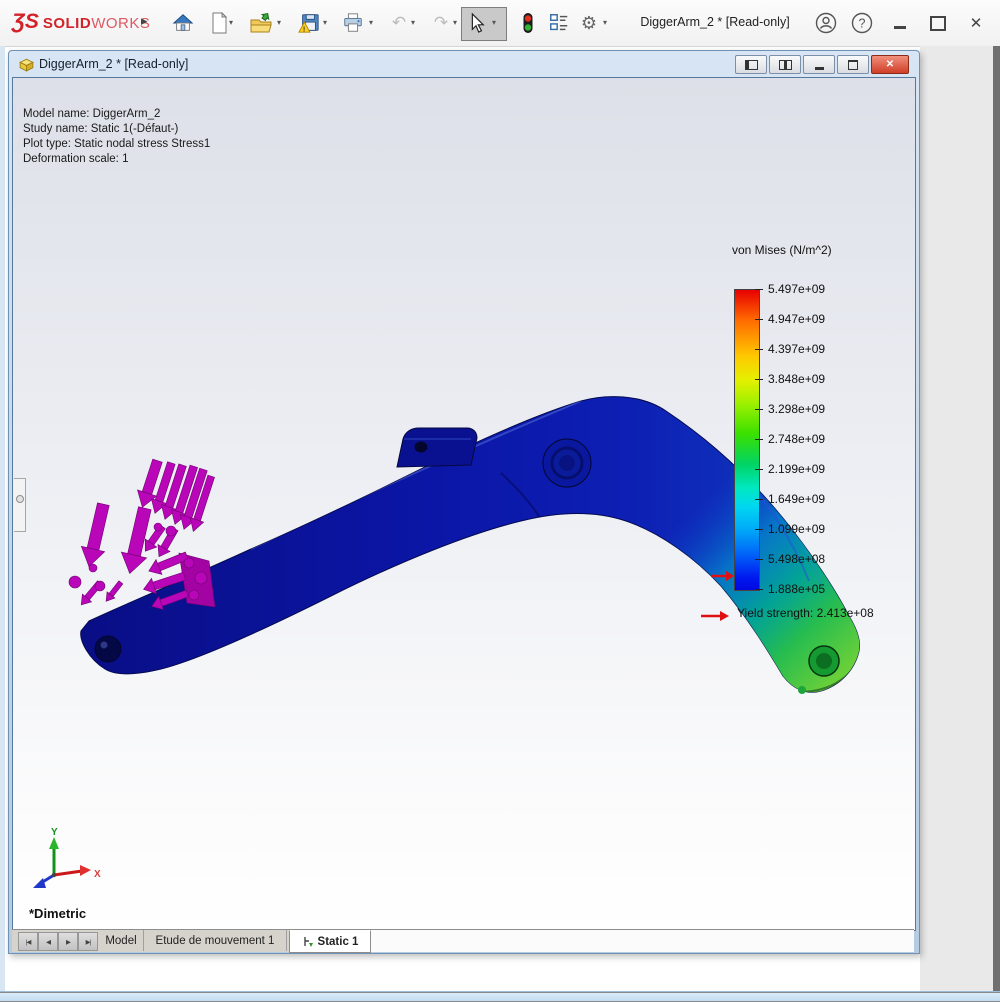 The height and width of the screenshot is (1002, 1000). I want to click on minimize-button, so click(900, 23).